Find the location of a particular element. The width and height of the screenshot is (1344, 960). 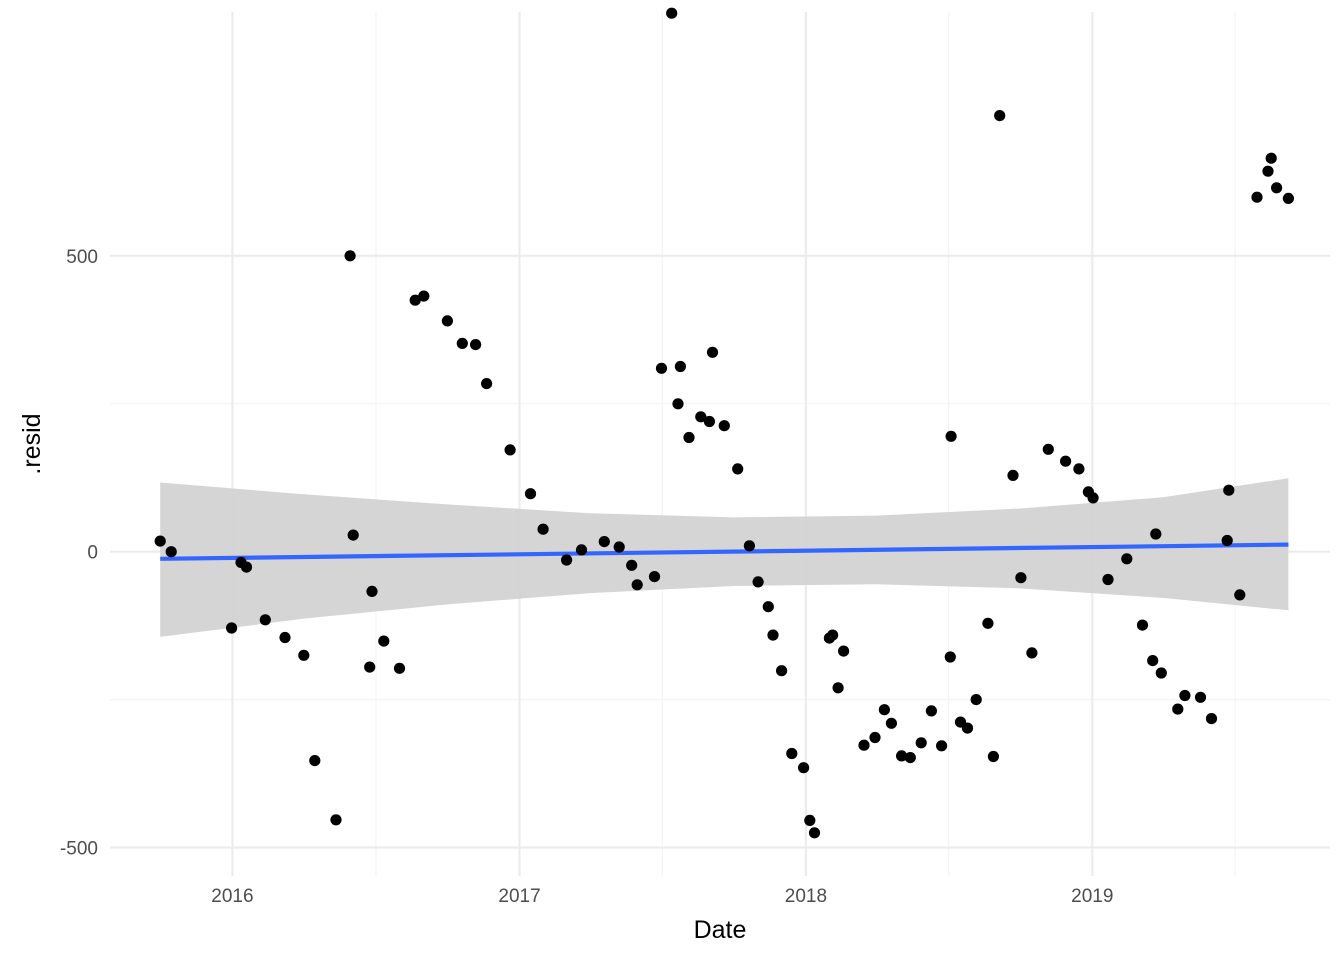

x-tick-label: 2017 is located at coordinates (519, 896).